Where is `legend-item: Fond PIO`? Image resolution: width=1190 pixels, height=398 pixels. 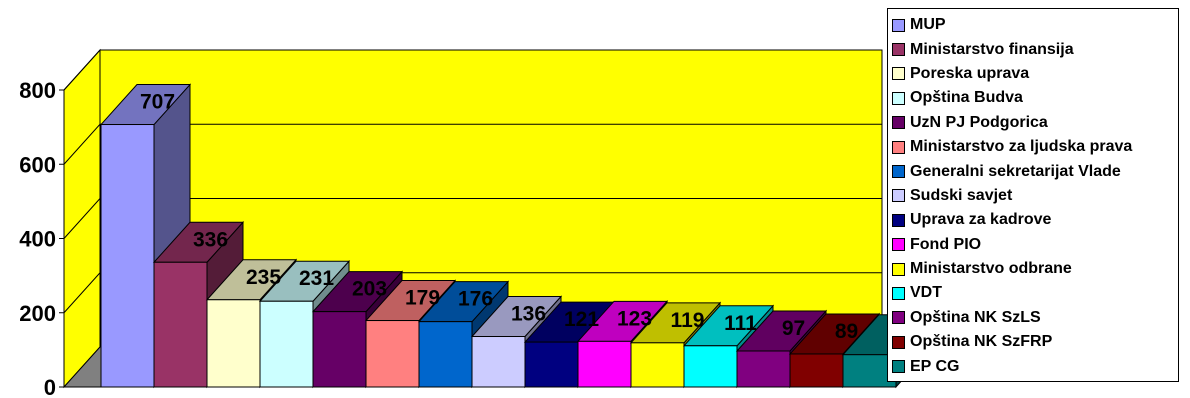 legend-item: Fond PIO is located at coordinates (1035, 245).